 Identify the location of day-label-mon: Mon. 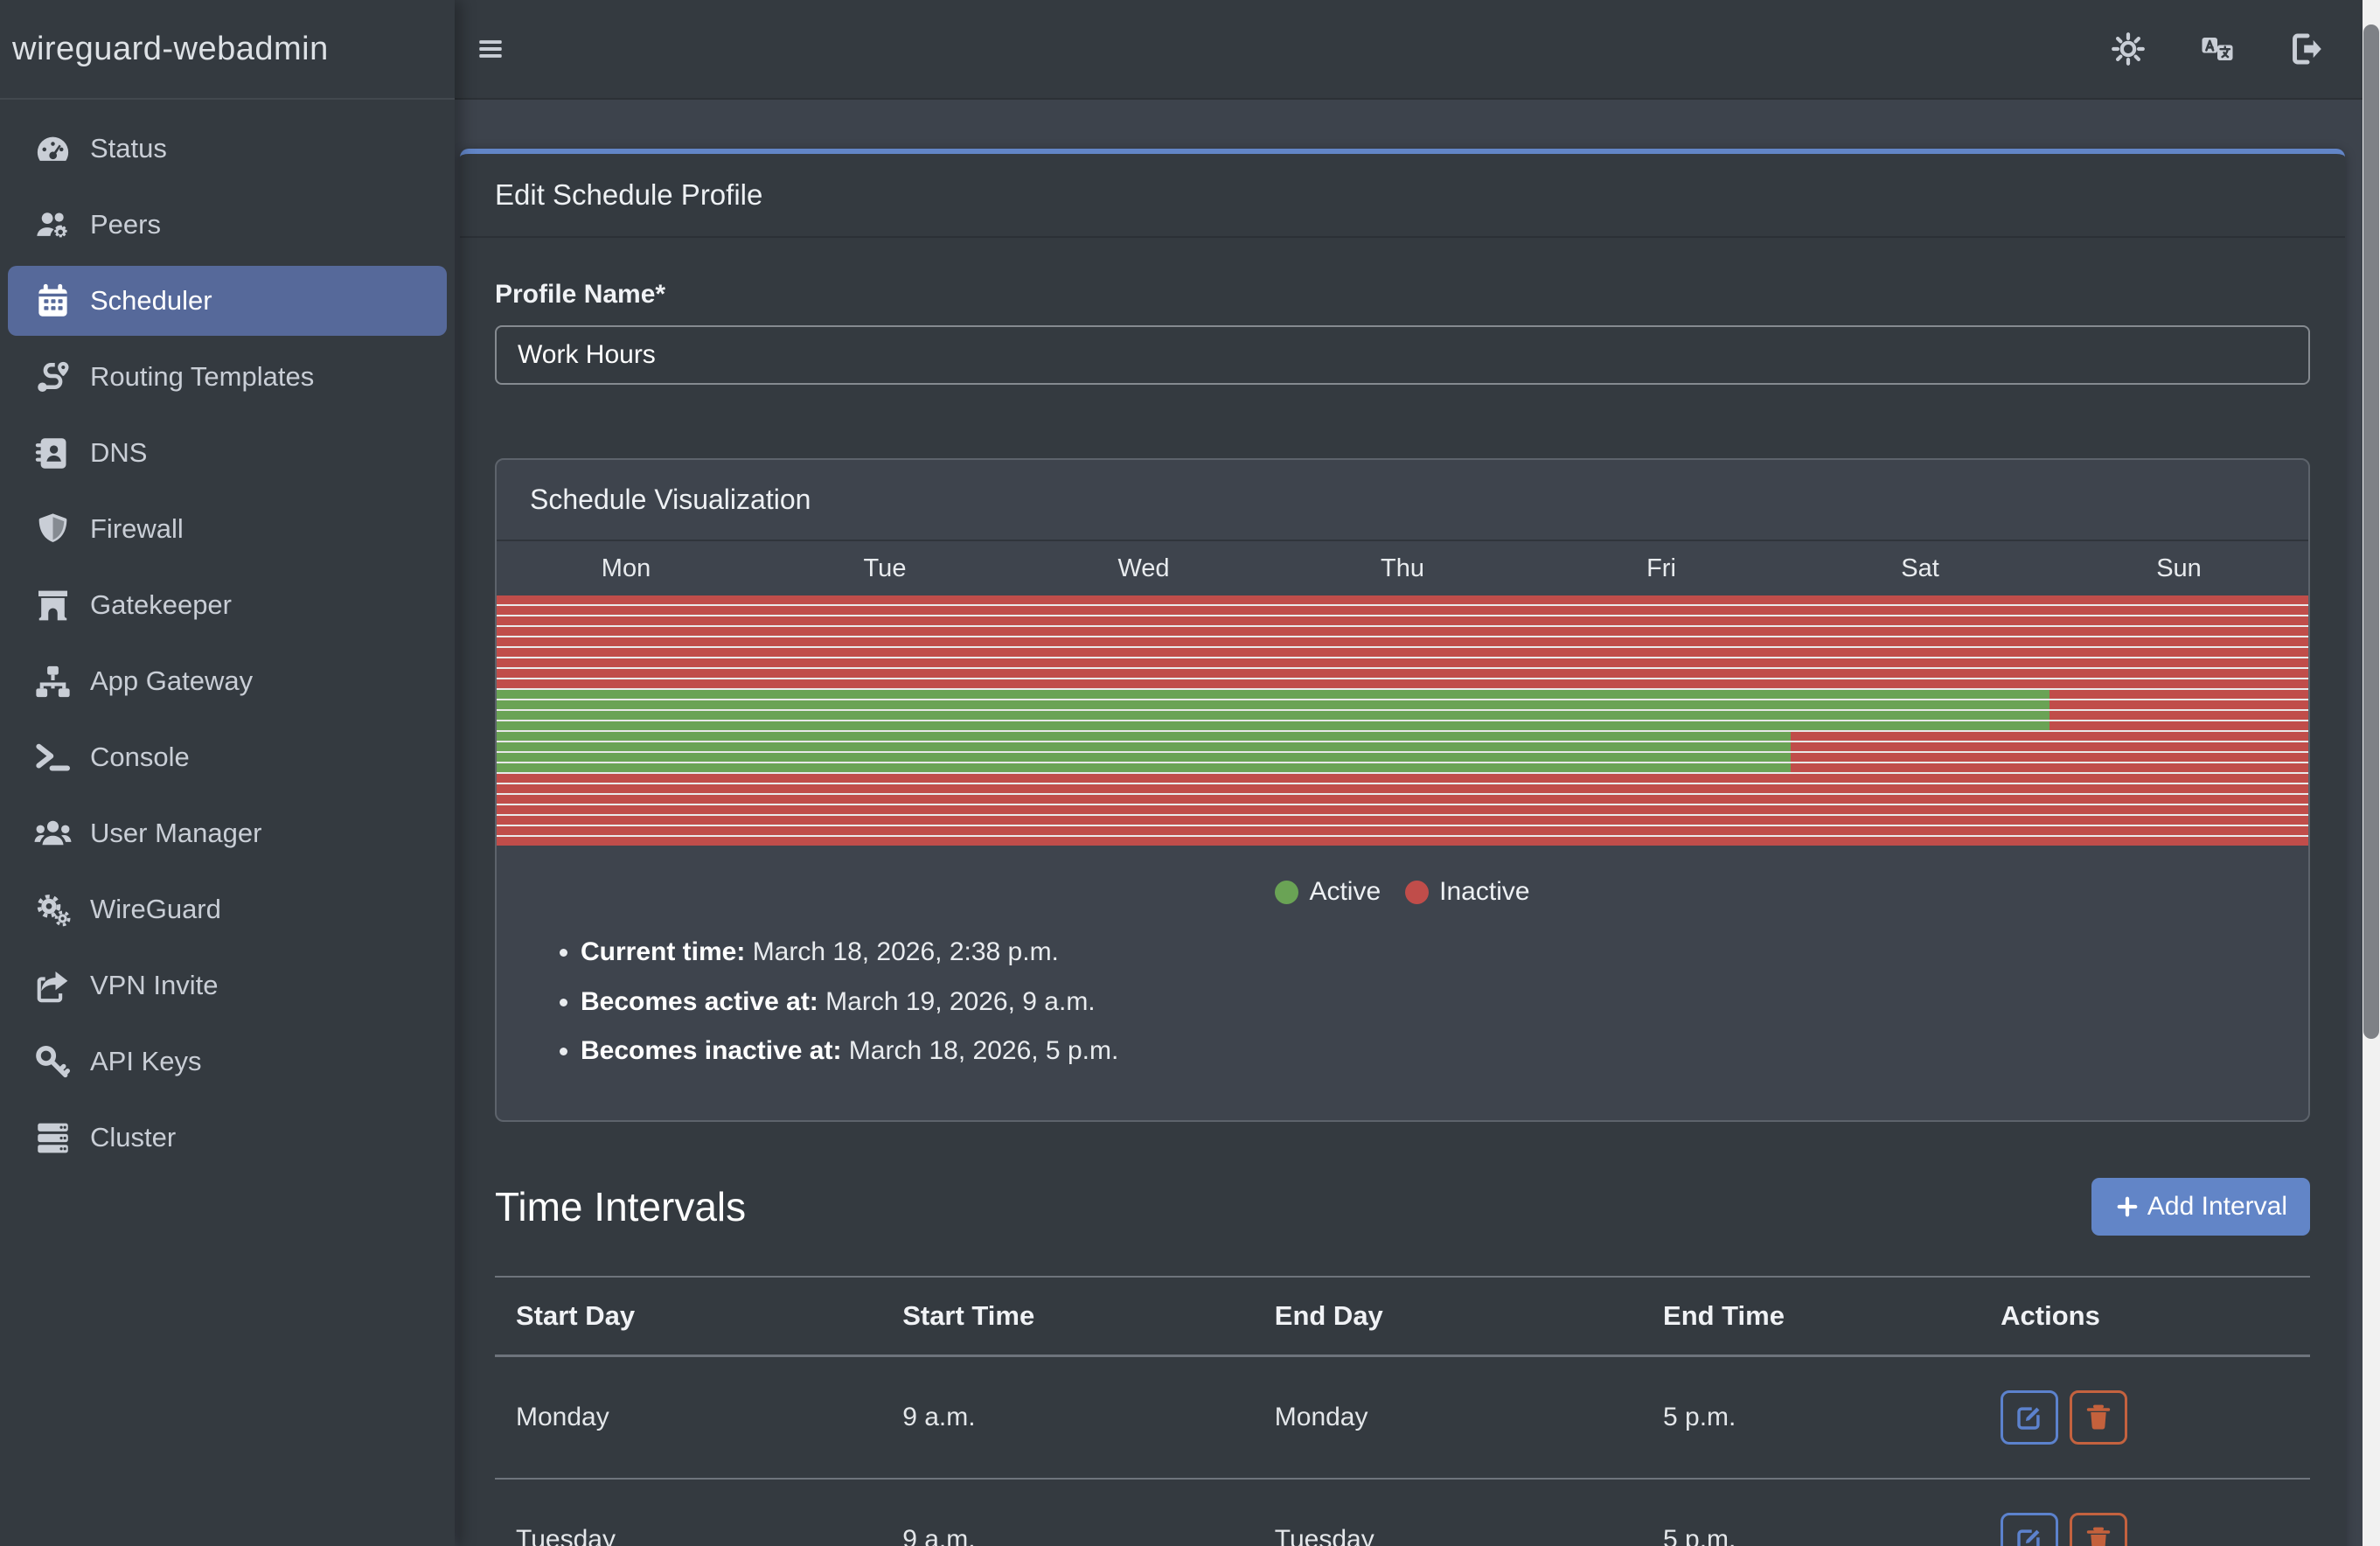
(626, 568).